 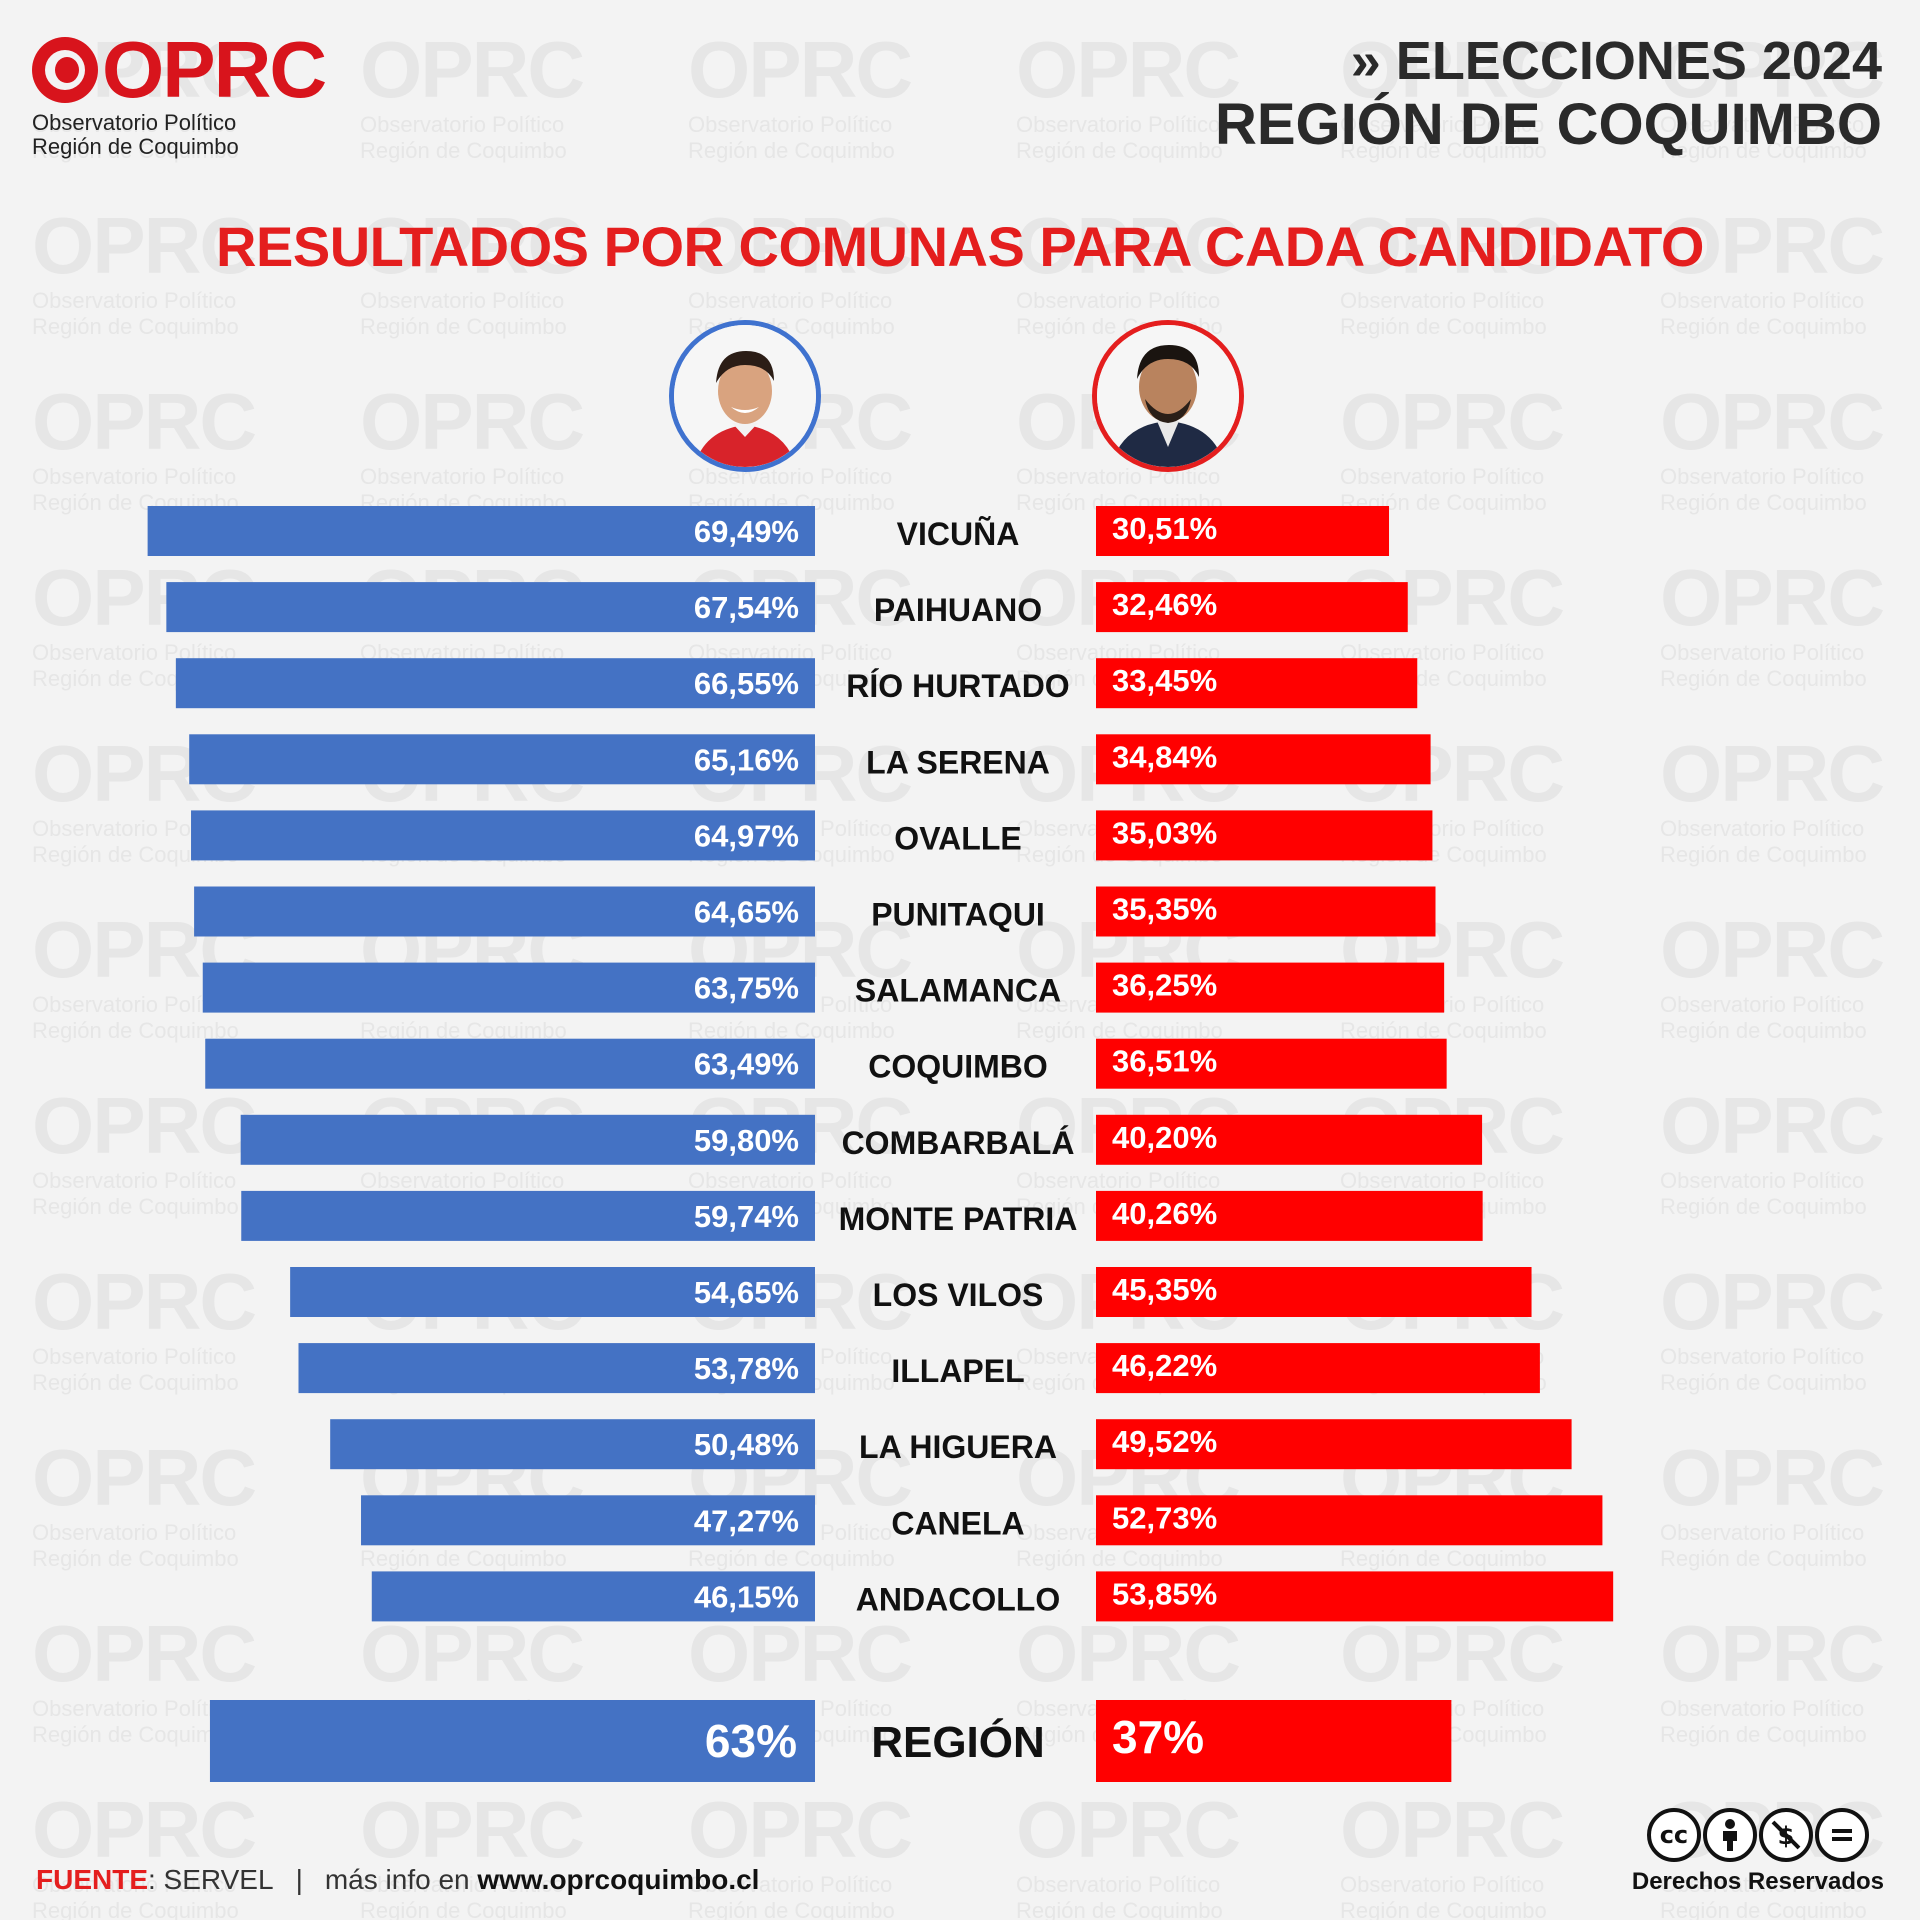 I want to click on value-label-left-12: 50,48%, so click(x=746, y=1444).